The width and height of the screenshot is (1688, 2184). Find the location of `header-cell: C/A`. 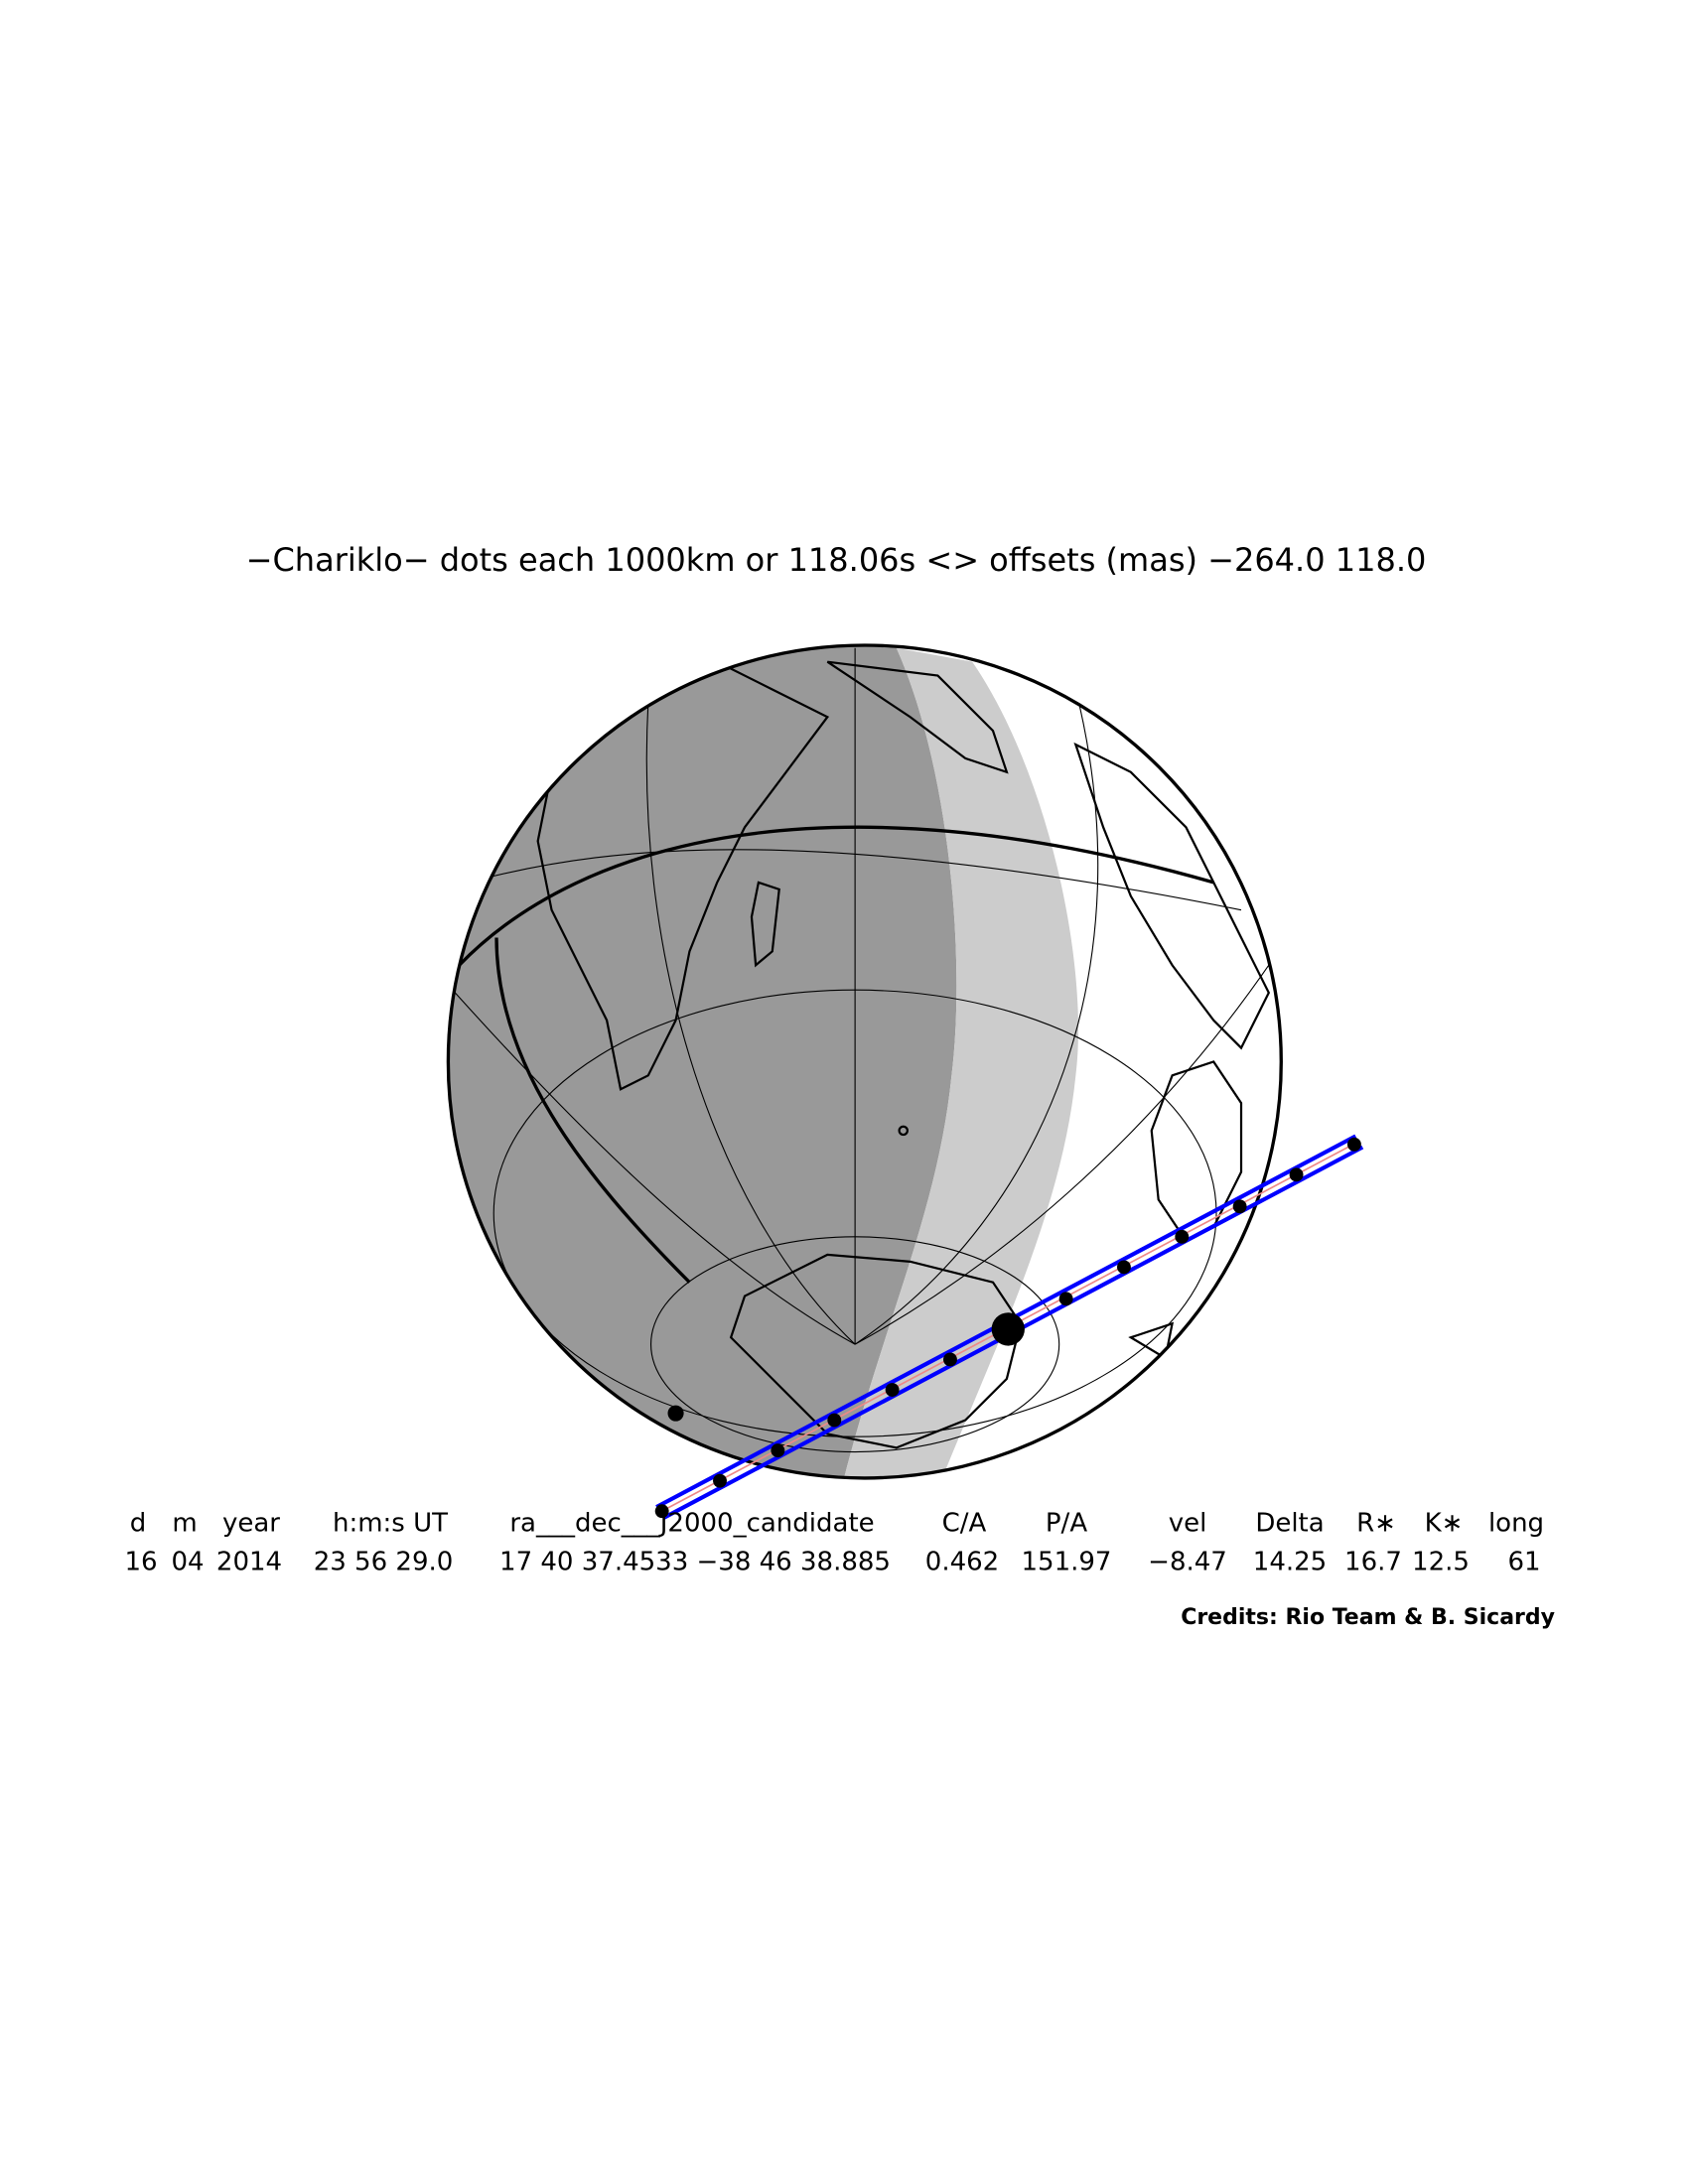

header-cell: C/A is located at coordinates (964, 1524).